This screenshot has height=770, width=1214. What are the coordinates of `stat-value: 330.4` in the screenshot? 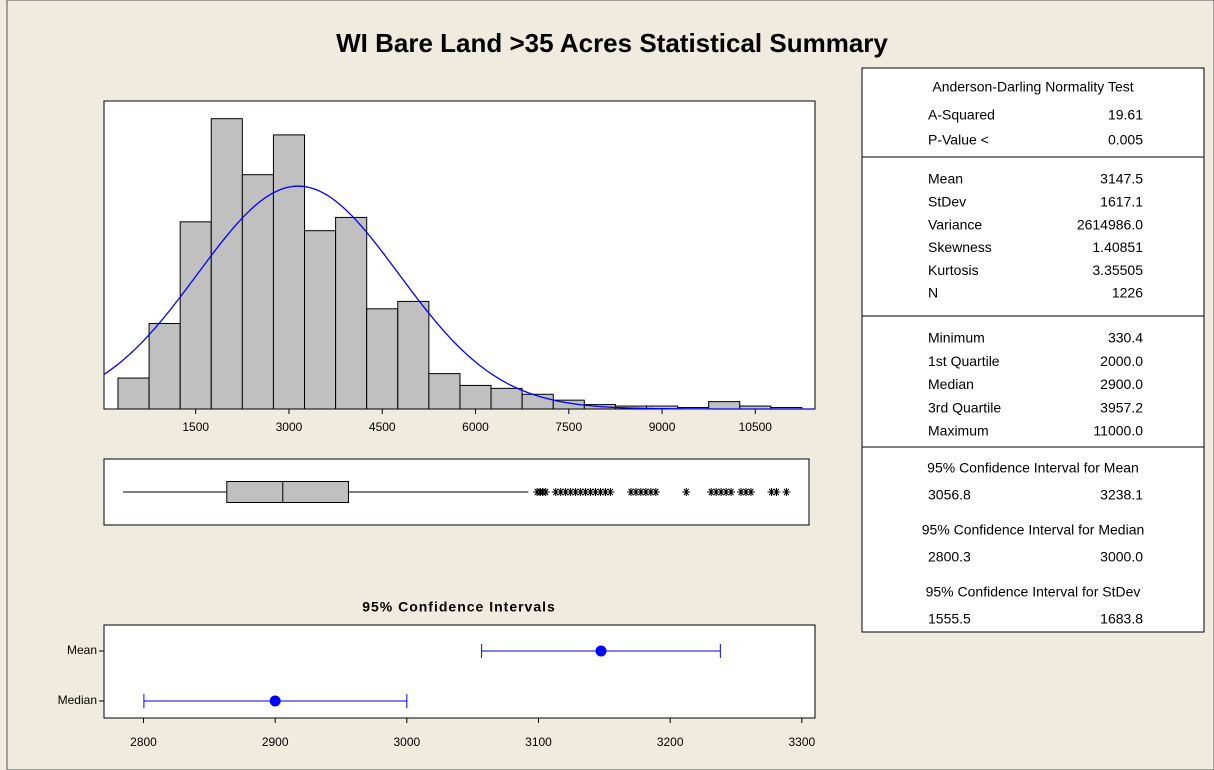 It's located at (1125, 338).